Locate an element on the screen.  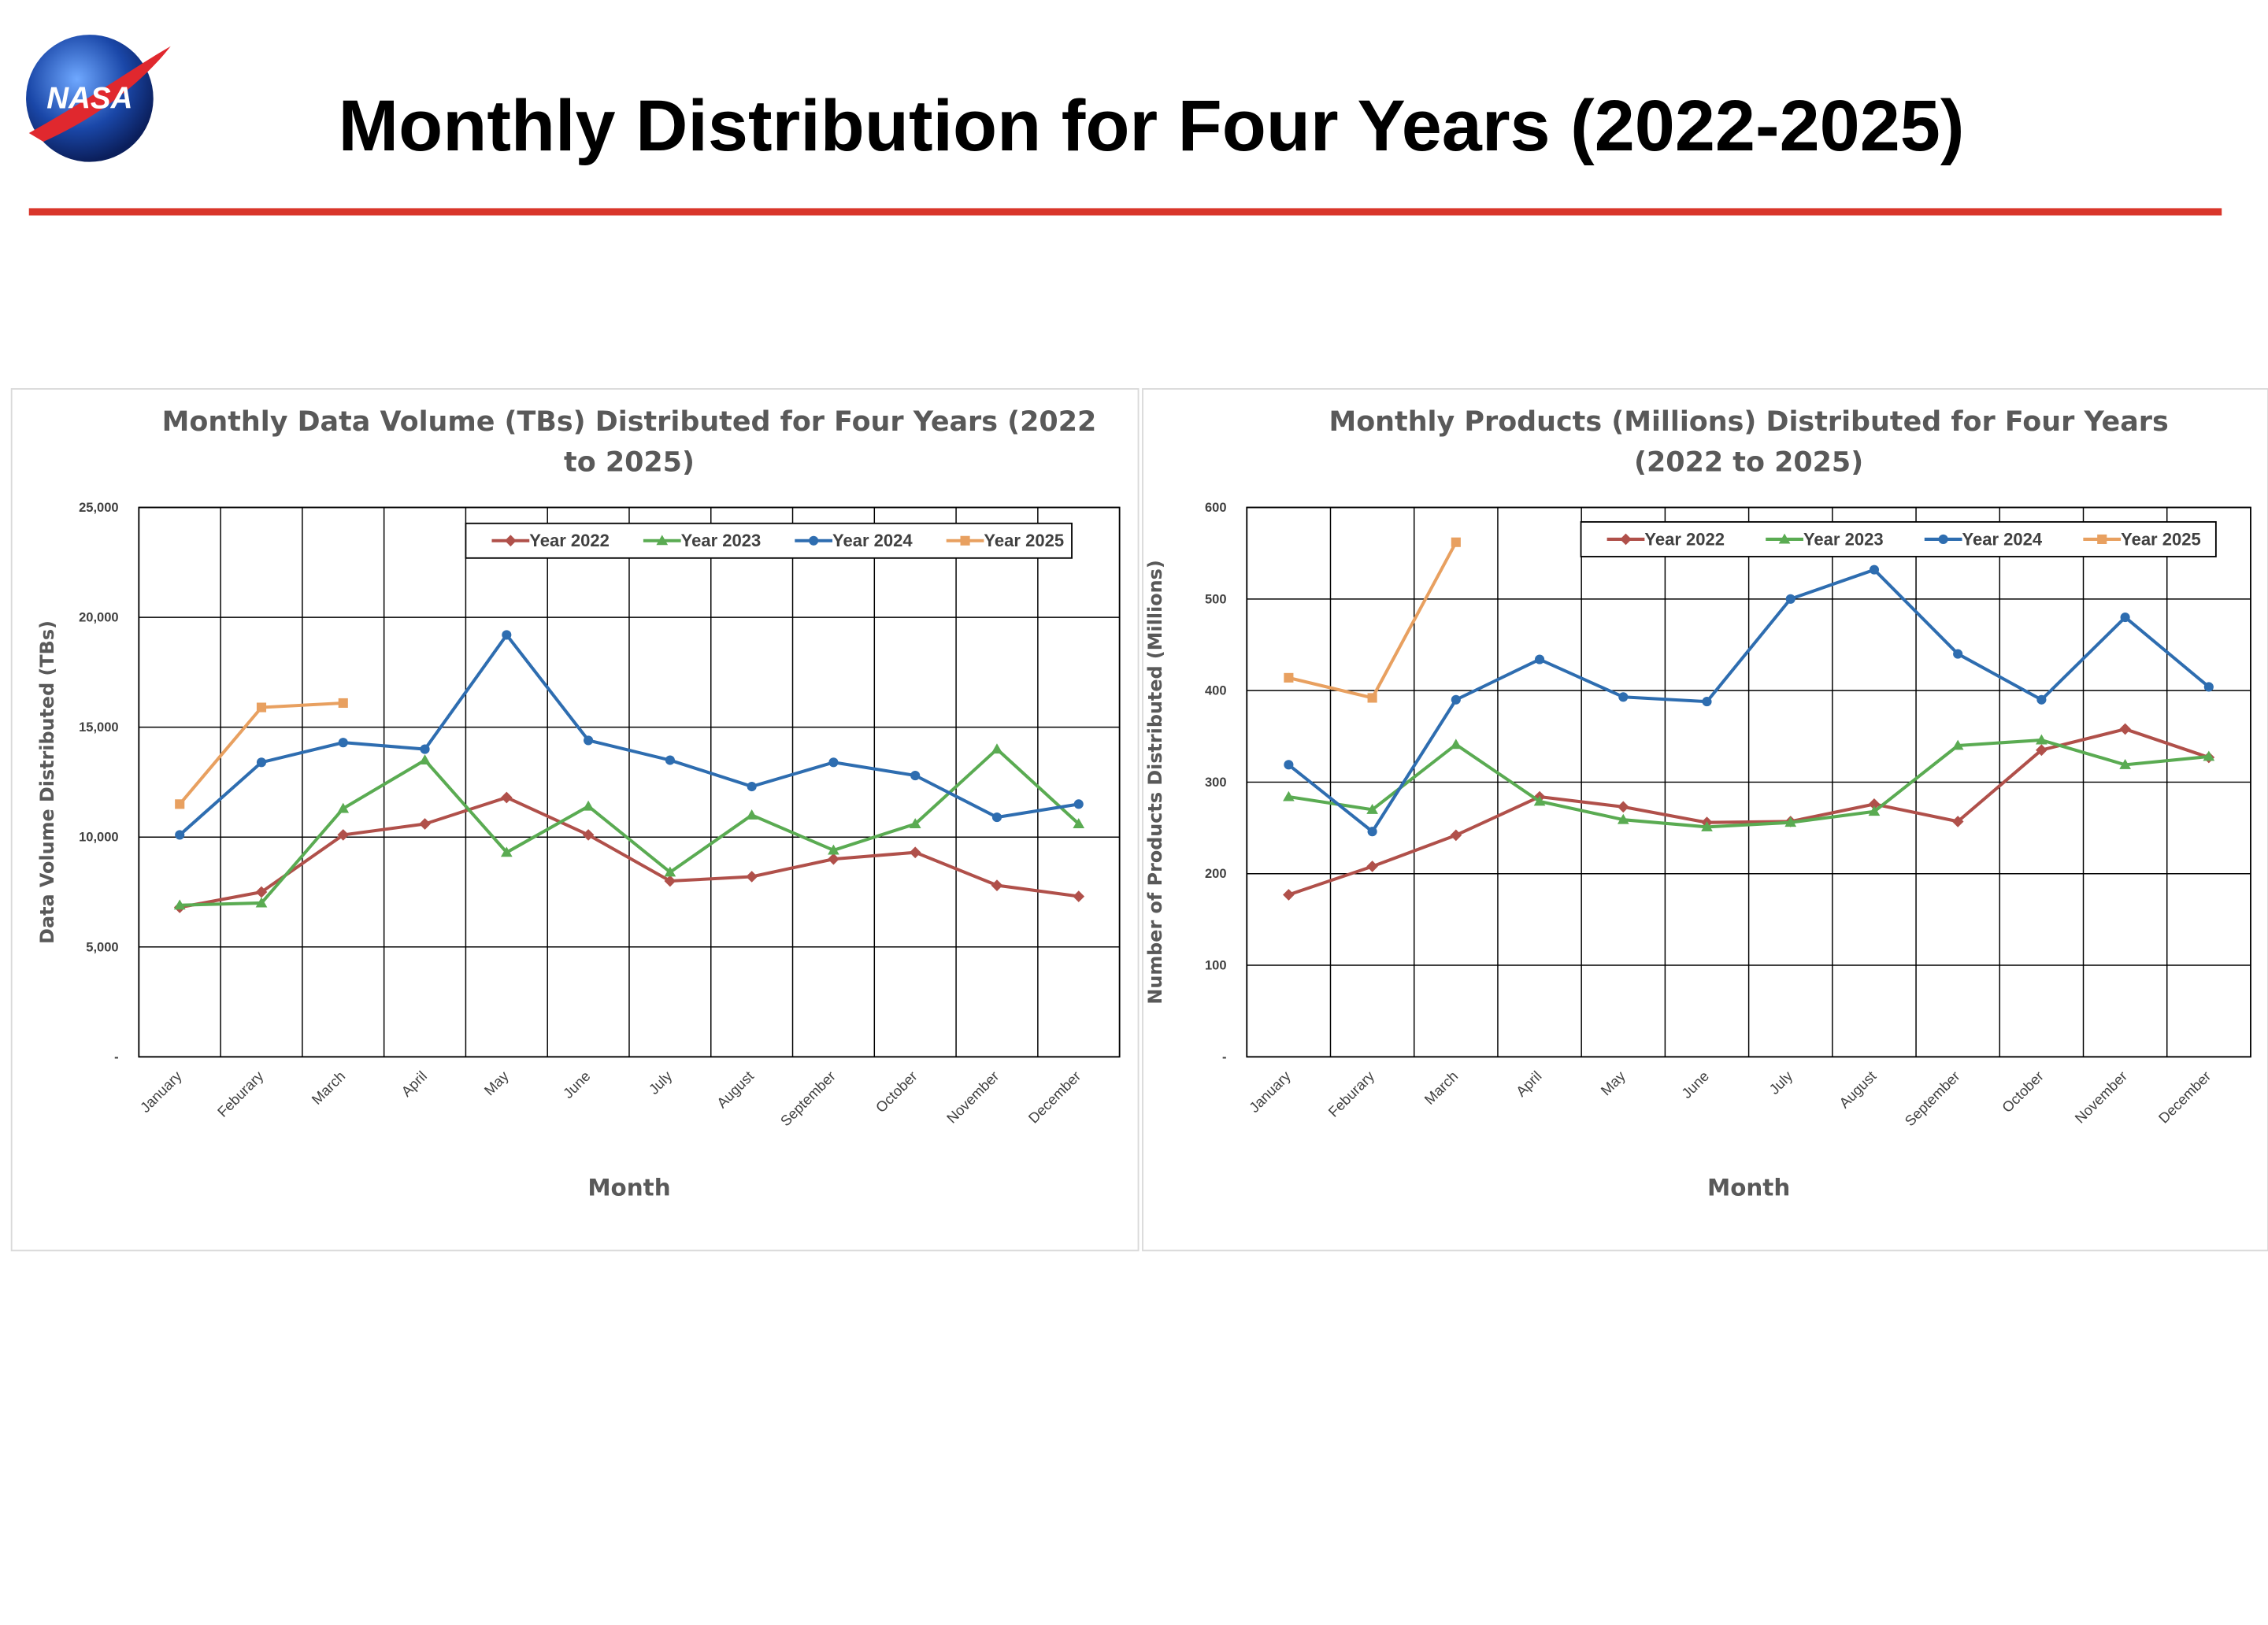
y-tick-label: 15,000 is located at coordinates (99, 727).